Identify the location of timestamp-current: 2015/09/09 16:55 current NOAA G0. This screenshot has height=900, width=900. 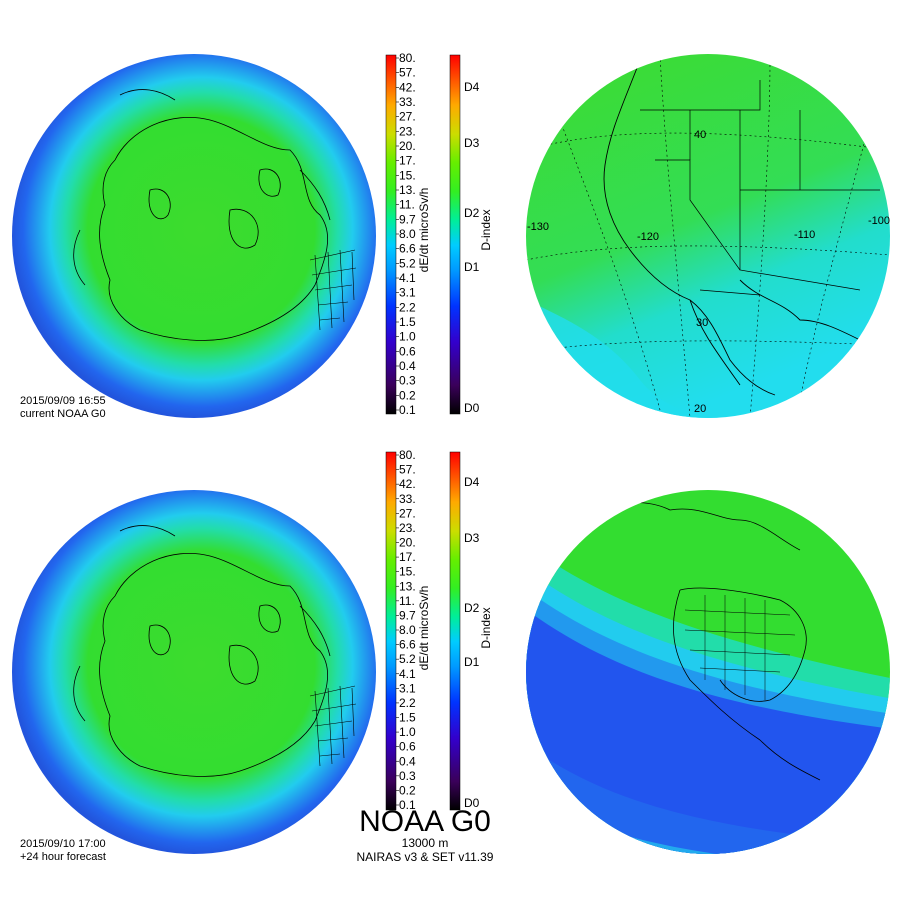
(63, 408).